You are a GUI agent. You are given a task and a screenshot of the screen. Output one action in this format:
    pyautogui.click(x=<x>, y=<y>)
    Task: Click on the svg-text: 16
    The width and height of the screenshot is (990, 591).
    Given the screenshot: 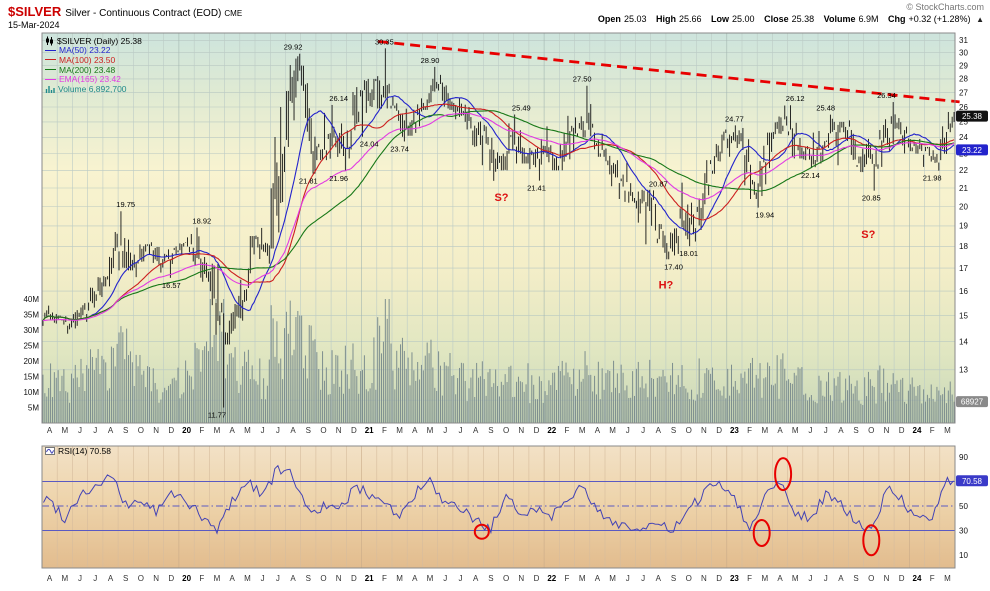 What is the action you would take?
    pyautogui.click(x=963, y=291)
    